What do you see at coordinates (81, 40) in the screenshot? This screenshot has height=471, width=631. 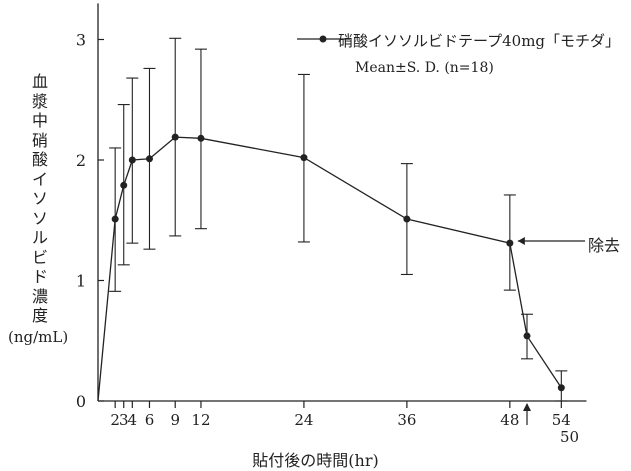 I see `y-tick-label: 3` at bounding box center [81, 40].